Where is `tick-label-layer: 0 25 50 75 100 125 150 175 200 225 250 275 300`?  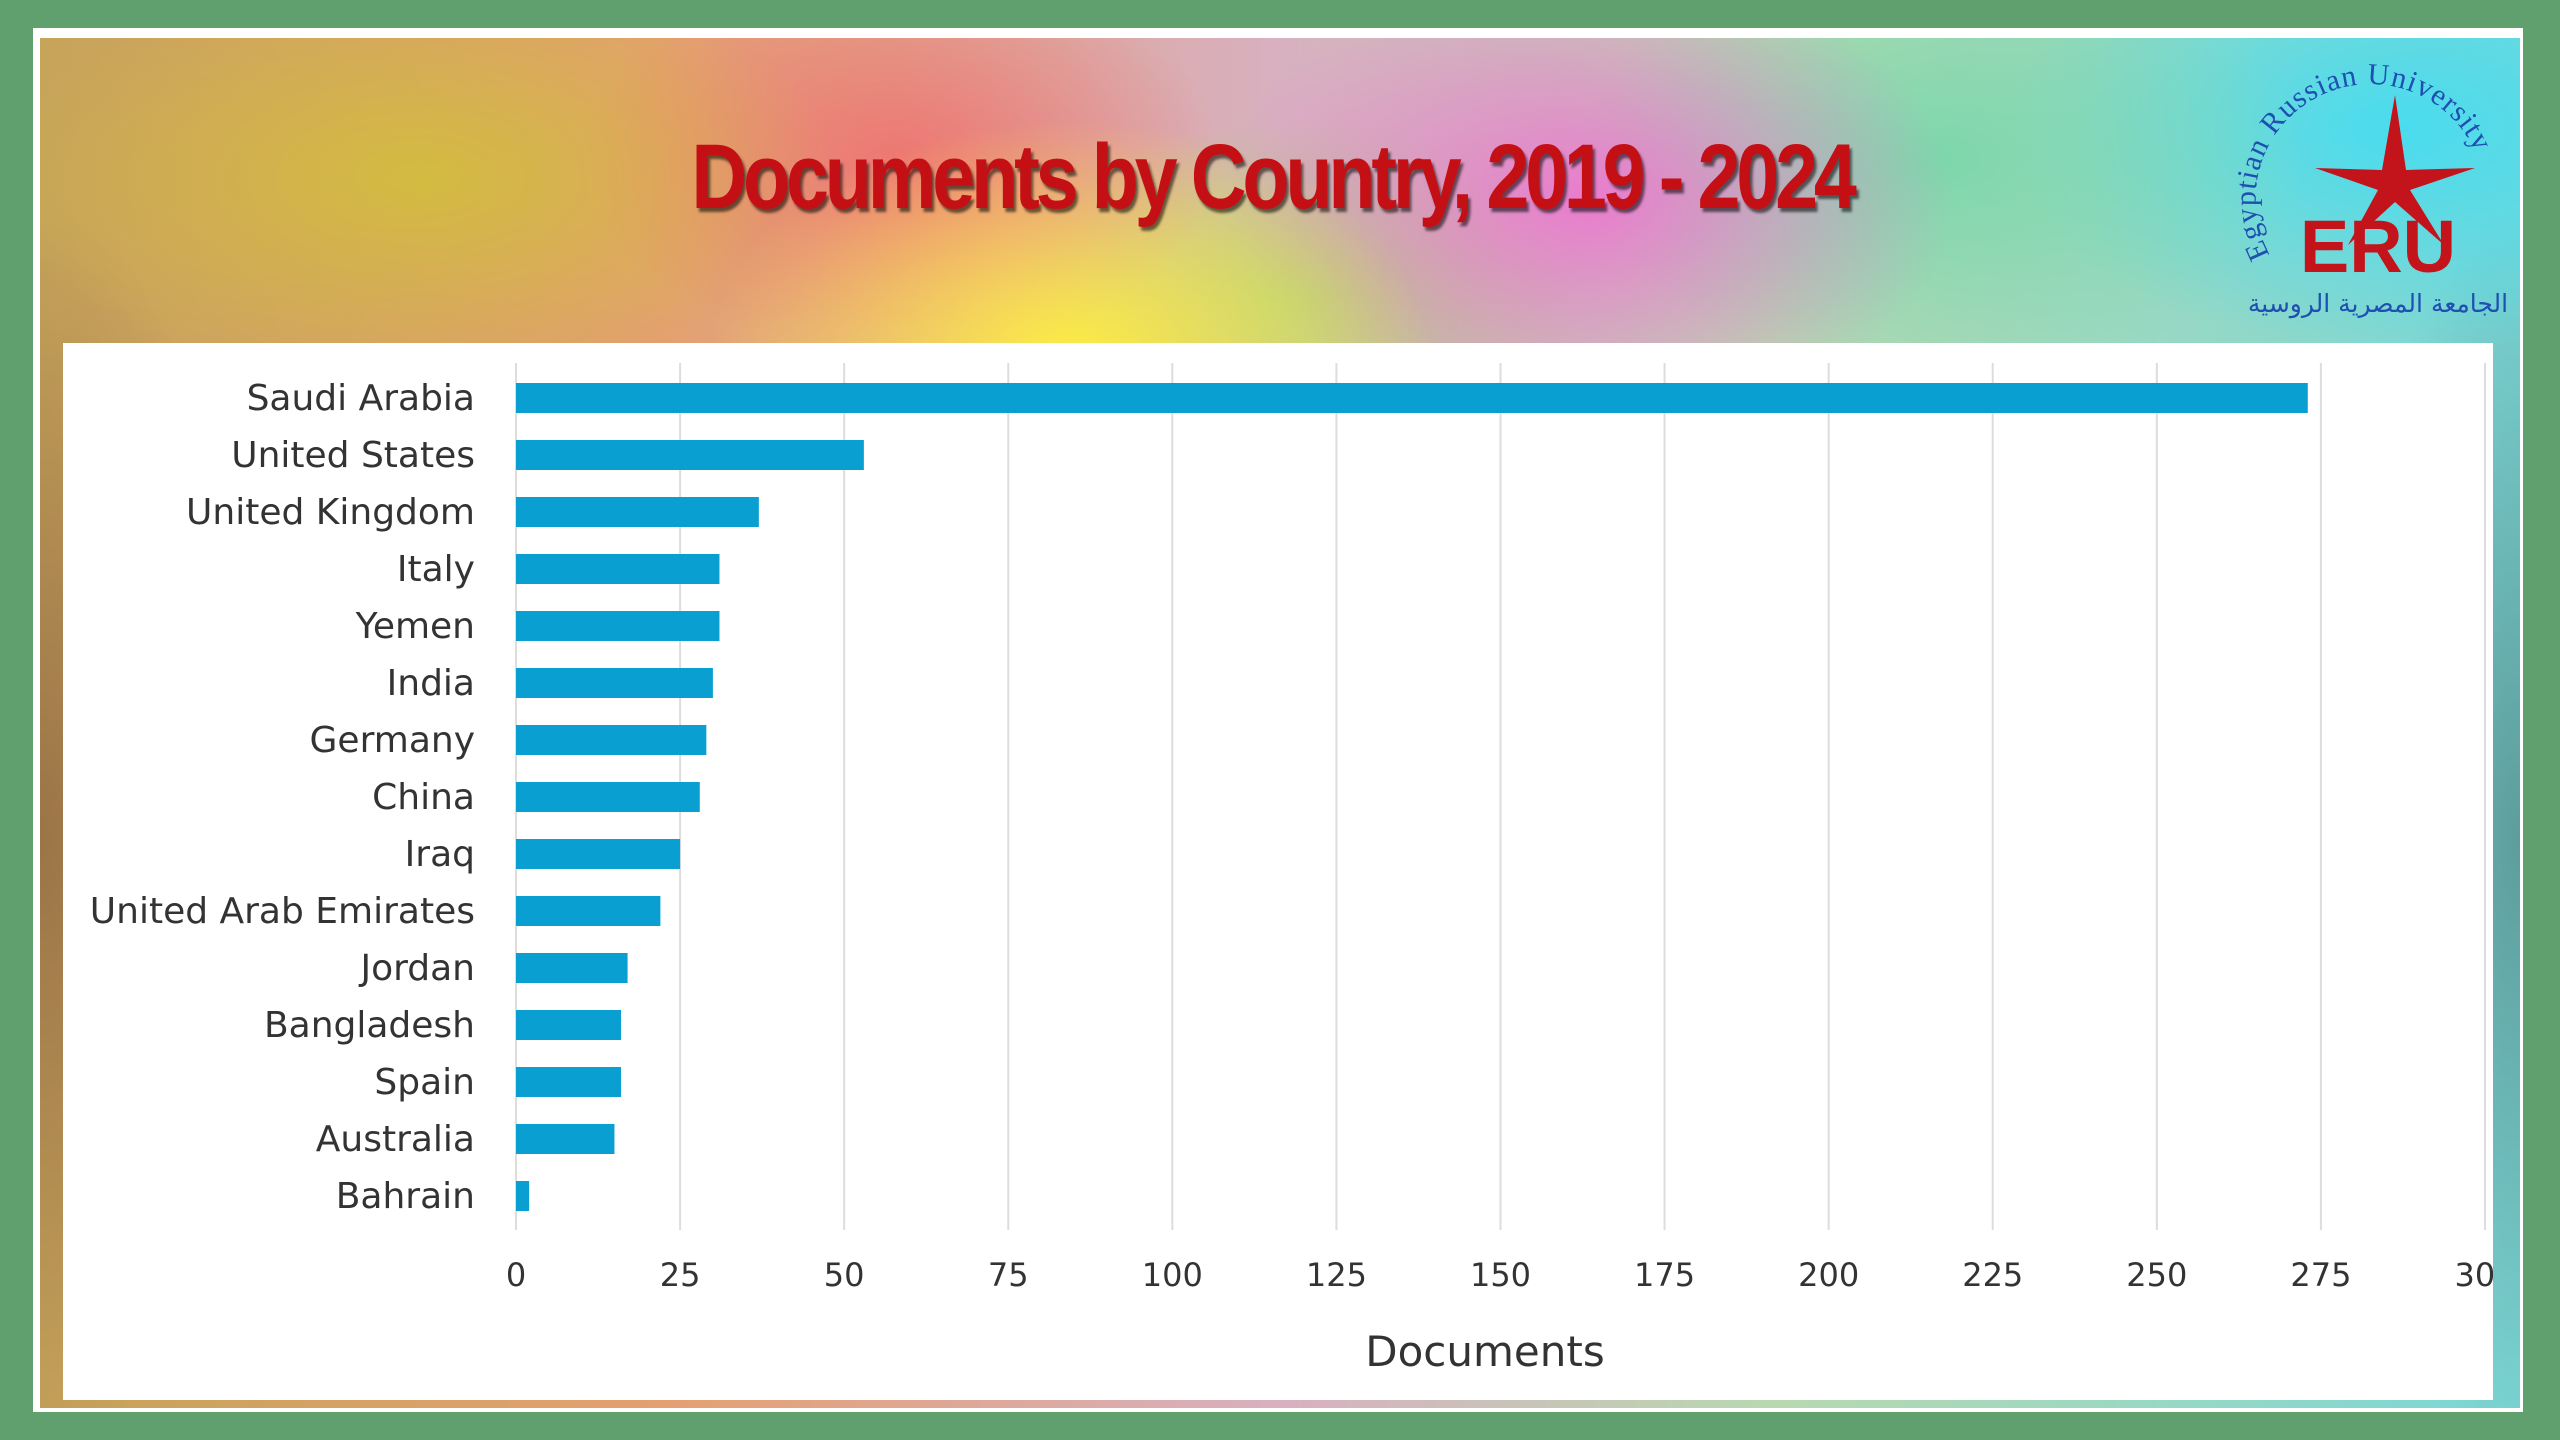
tick-label-layer: 0 25 50 75 100 125 150 175 200 225 250 275 300 is located at coordinates (1499, 1275).